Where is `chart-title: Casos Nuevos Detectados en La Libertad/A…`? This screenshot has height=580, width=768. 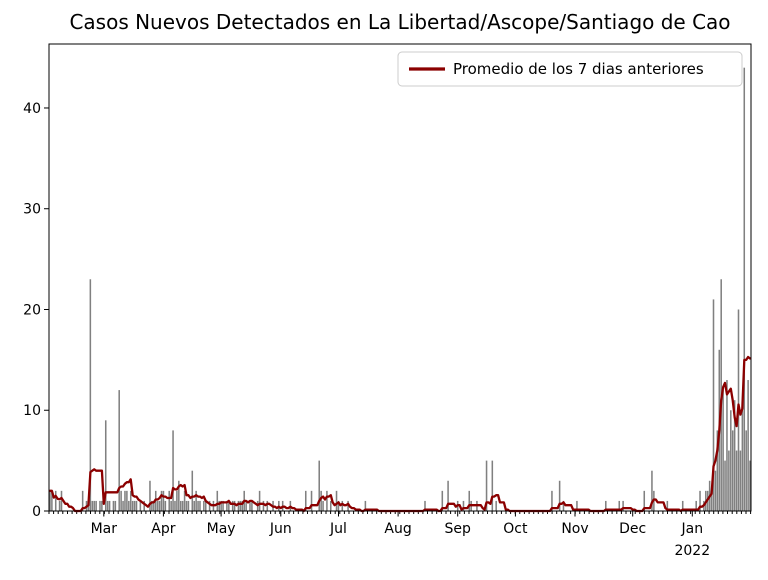 chart-title: Casos Nuevos Detectados en La Libertad/A… is located at coordinates (399, 22).